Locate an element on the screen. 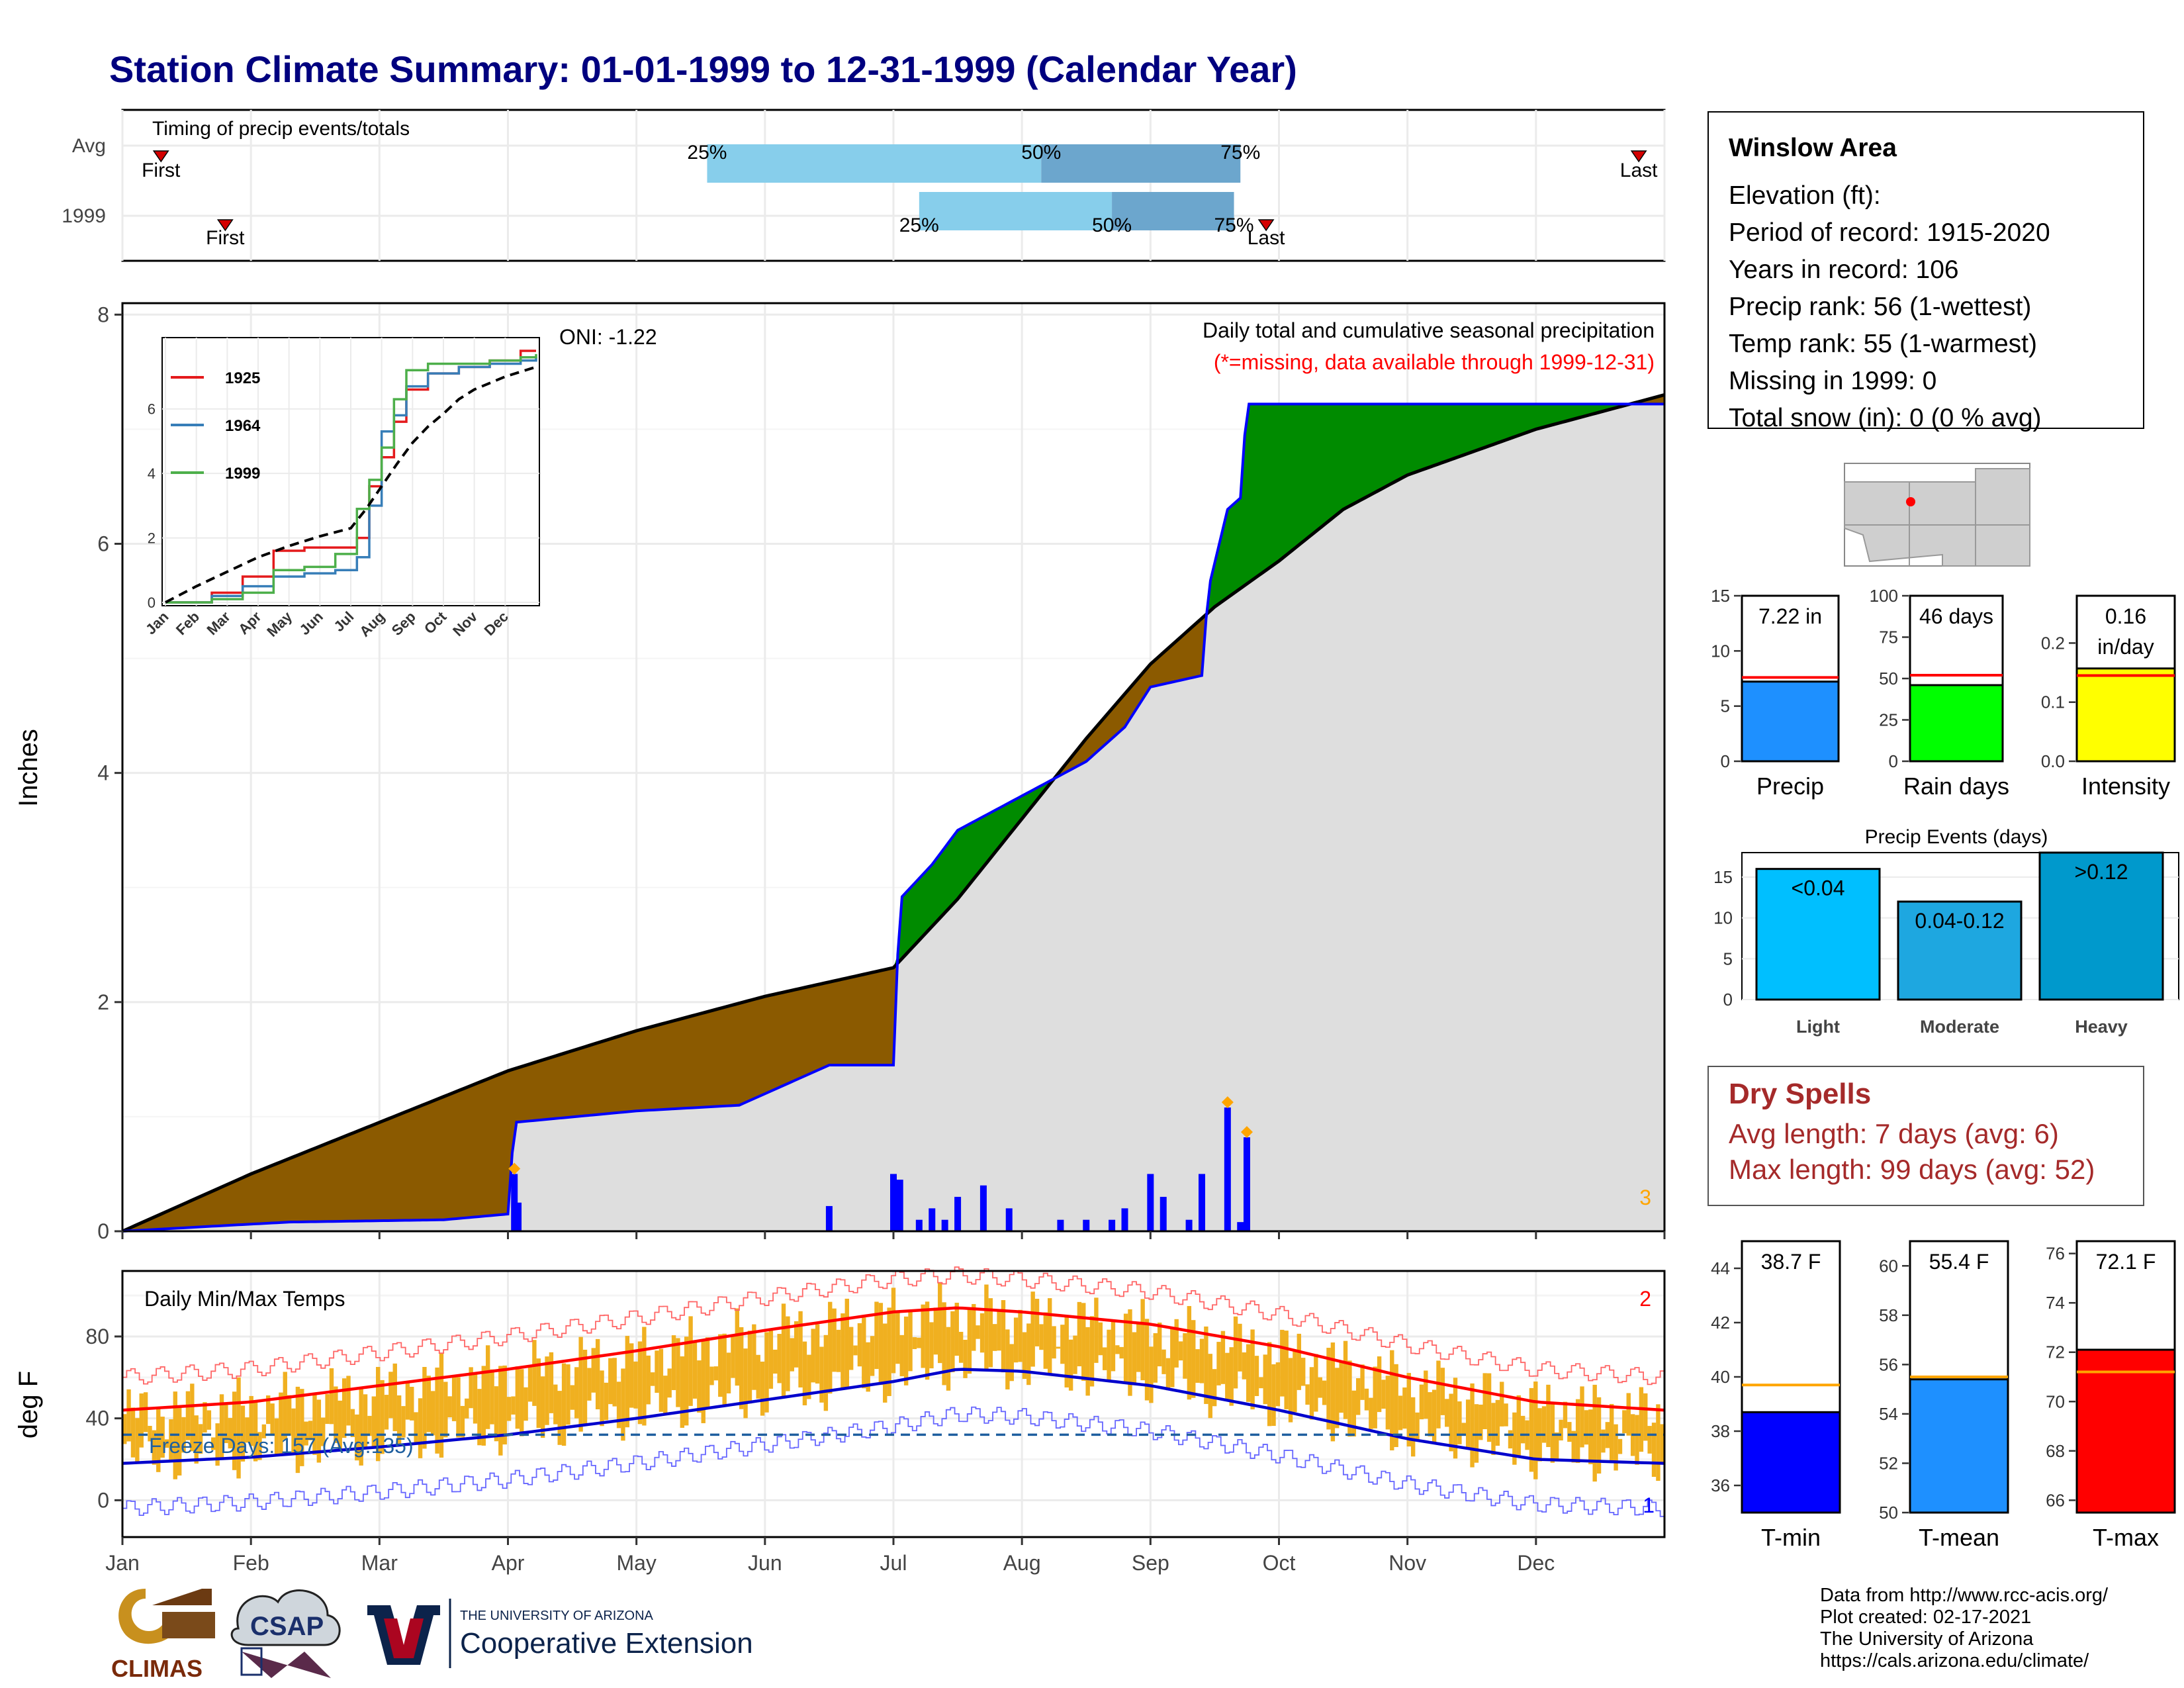  summary-y-tick-label: 52 is located at coordinates (1888, 1463).